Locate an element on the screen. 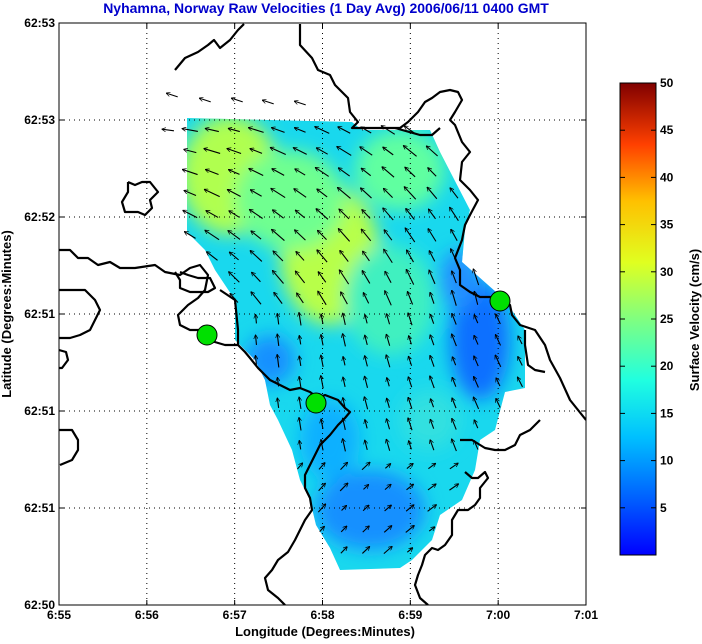  x-tick-label: 6:57 is located at coordinates (235, 615).